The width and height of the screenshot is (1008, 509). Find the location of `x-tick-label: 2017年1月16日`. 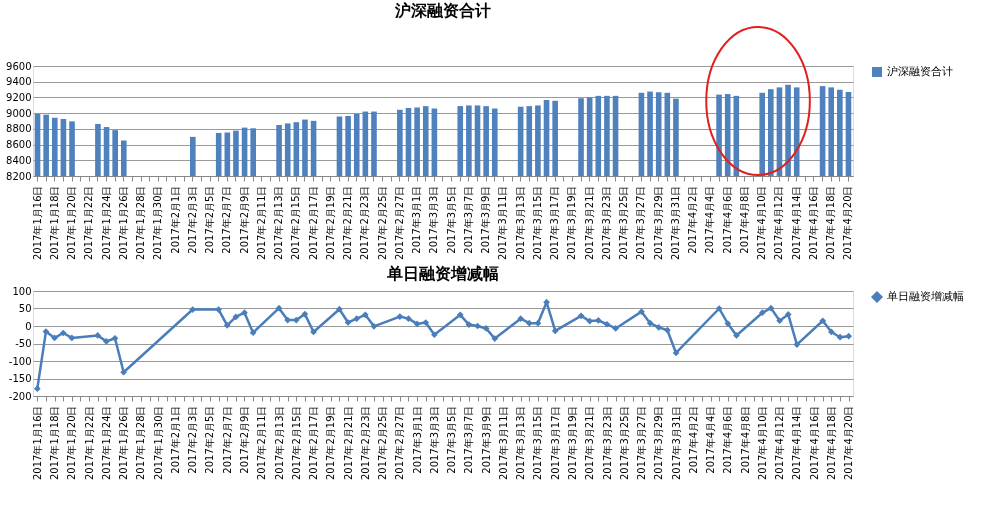

x-tick-label: 2017年1月16日 is located at coordinates (37, 443).